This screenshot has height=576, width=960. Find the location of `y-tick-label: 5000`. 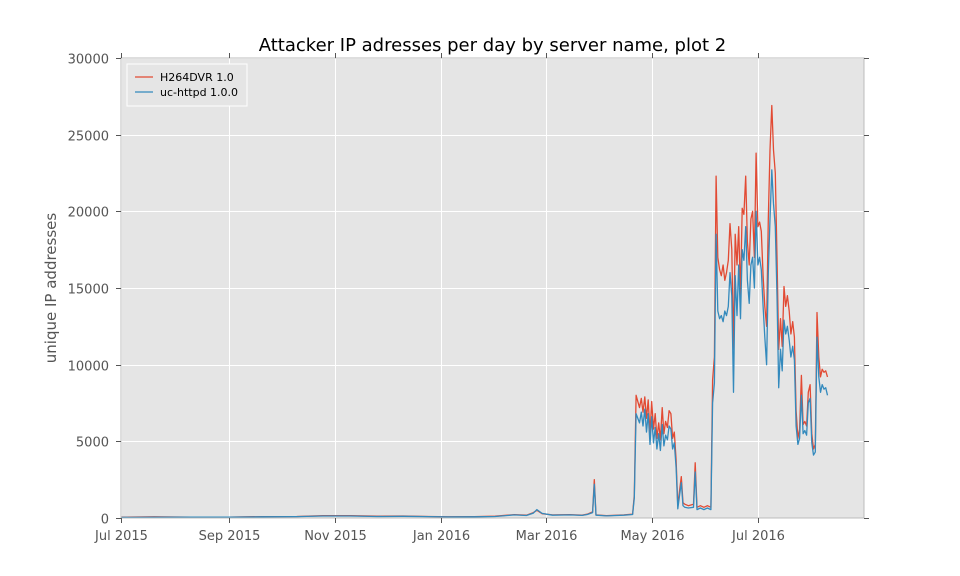

y-tick-label: 5000 is located at coordinates (92, 443).